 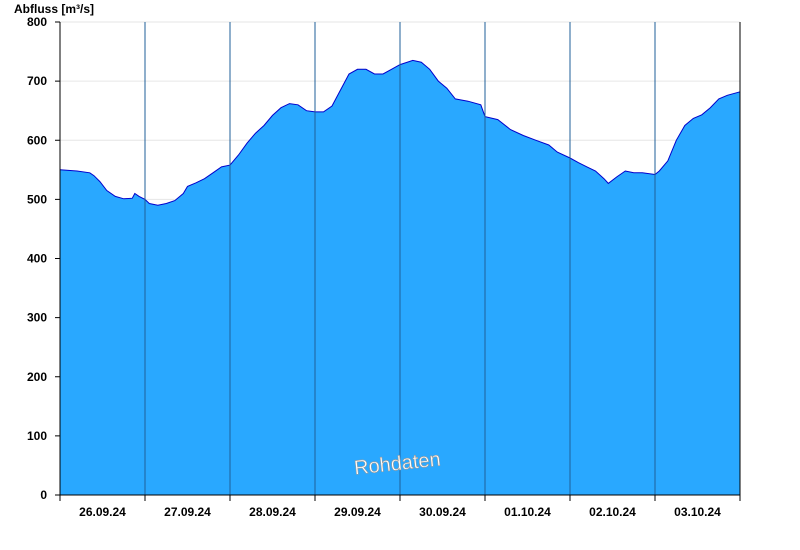 What do you see at coordinates (612, 512) in the screenshot?
I see `x-tick-label-6: 02.10.24` at bounding box center [612, 512].